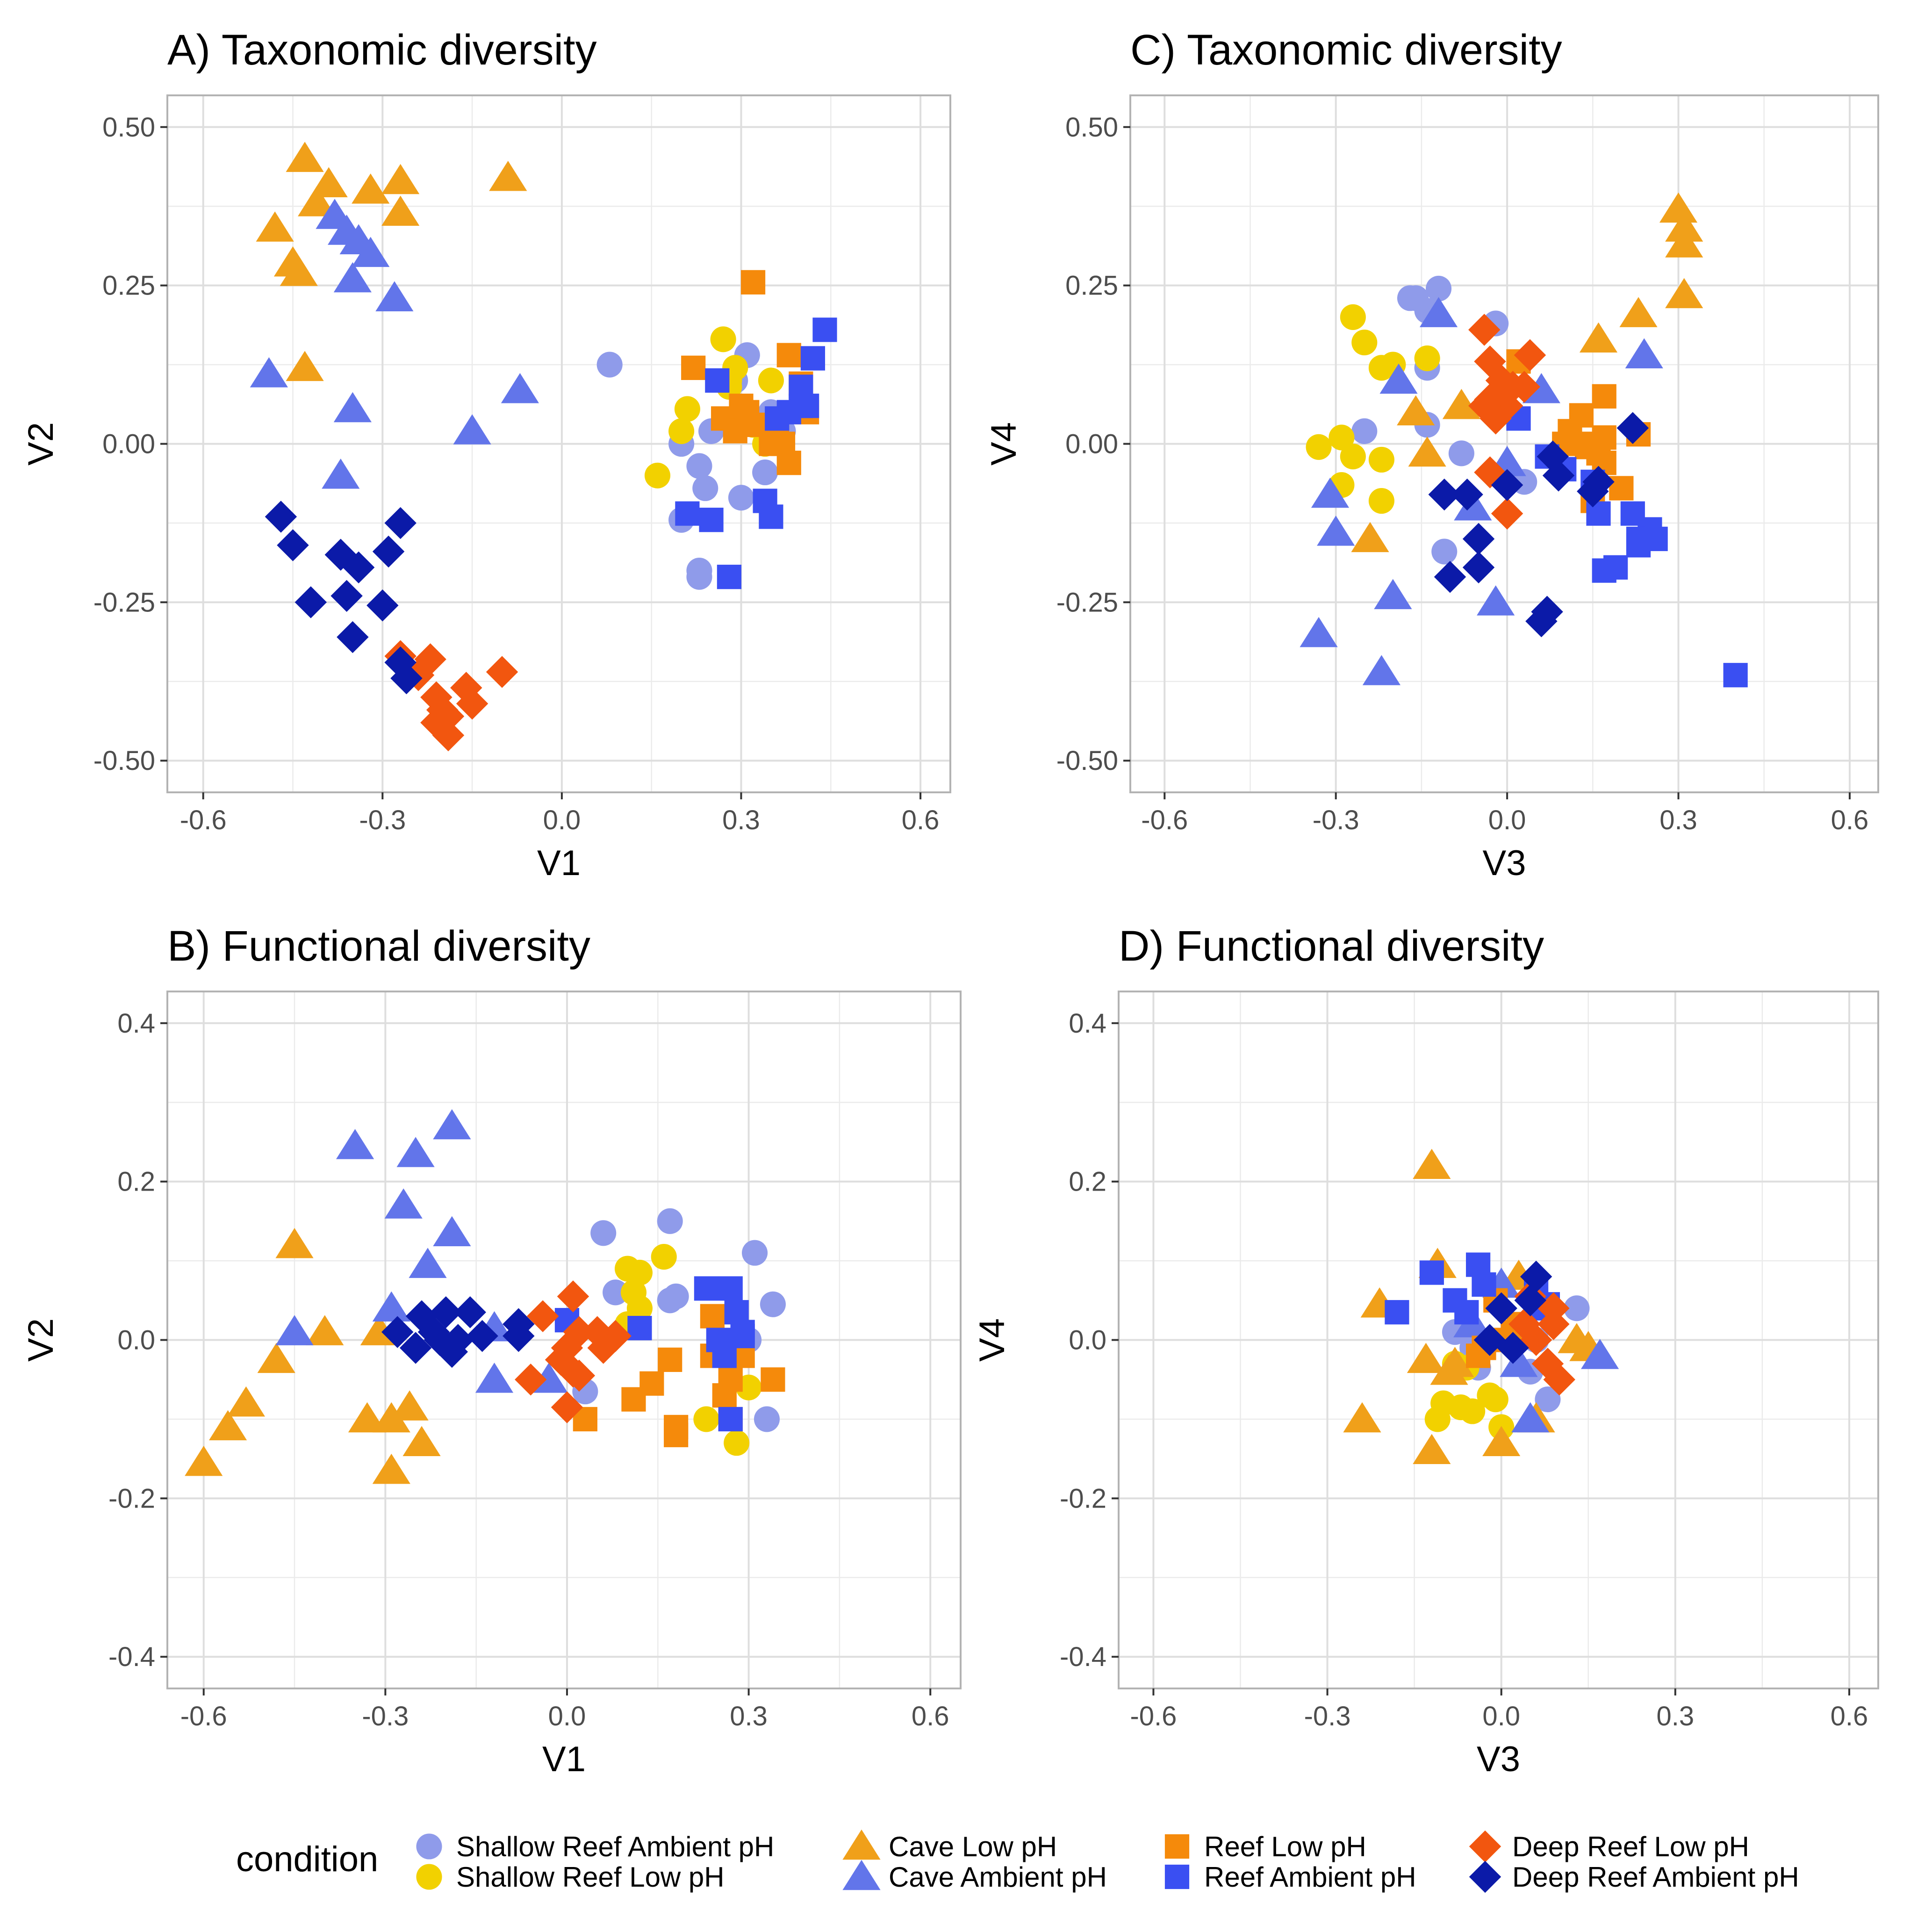 The image size is (1932, 1932). What do you see at coordinates (1087, 603) in the screenshot?
I see `y-tick-label: -0.25` at bounding box center [1087, 603].